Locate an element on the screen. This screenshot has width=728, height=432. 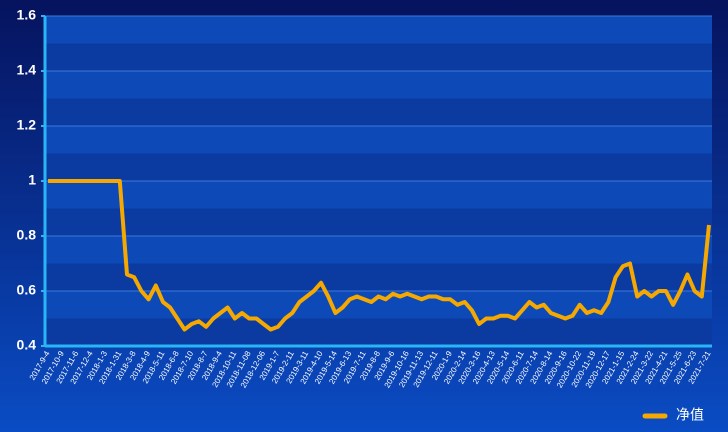
y-tick-label: 0.4 is located at coordinates (27, 345).